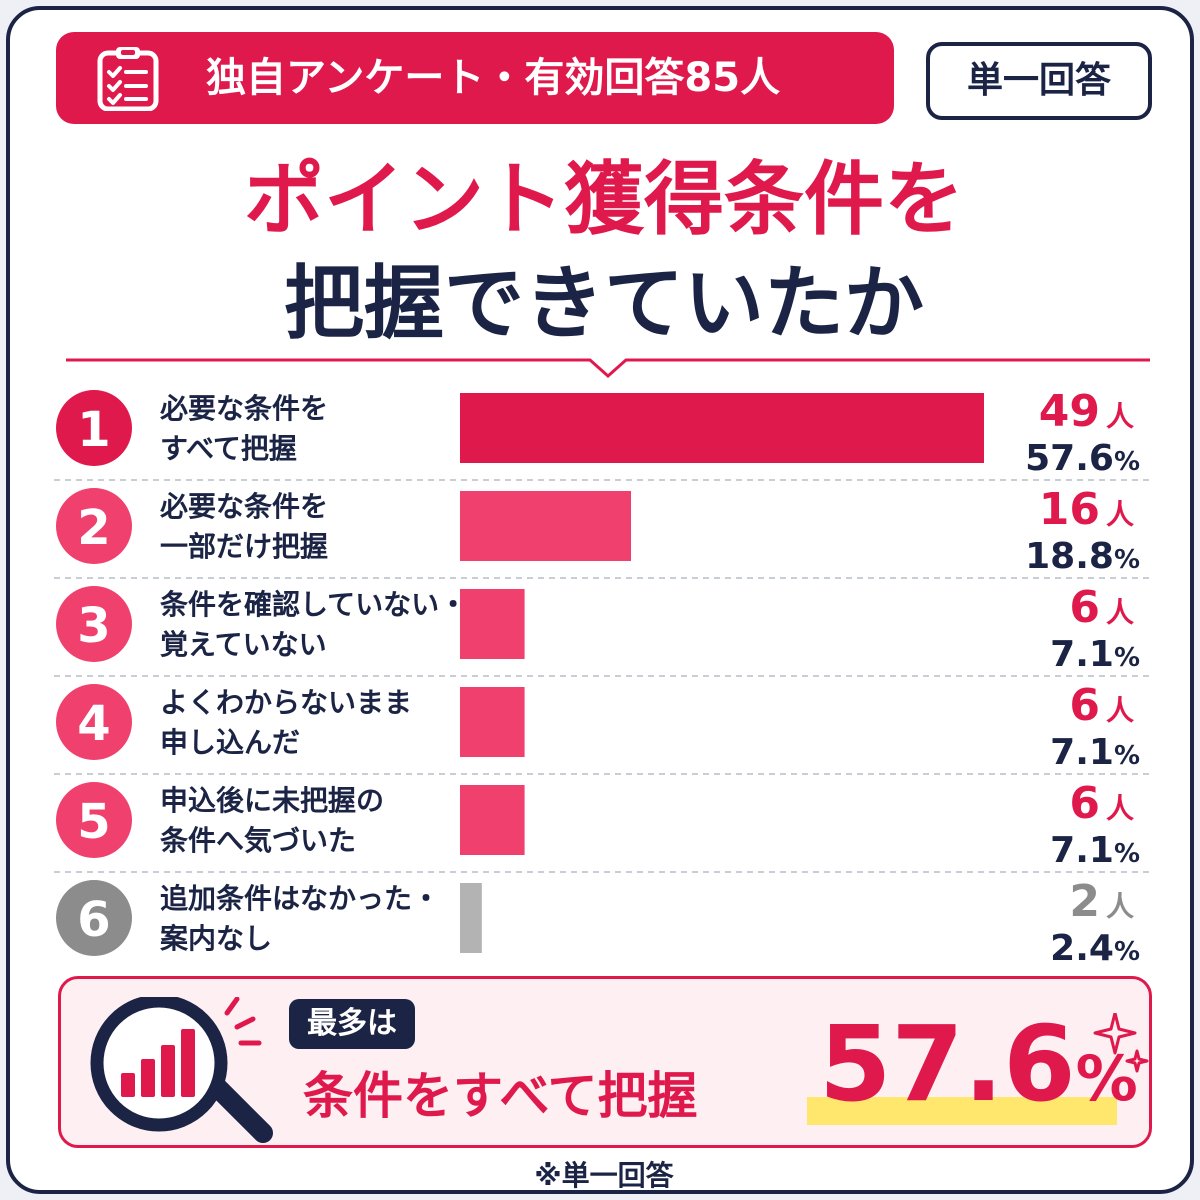 Image resolution: width=1200 pixels, height=1200 pixels. What do you see at coordinates (1069, 509) in the screenshot?
I see `value-count-number: 16` at bounding box center [1069, 509].